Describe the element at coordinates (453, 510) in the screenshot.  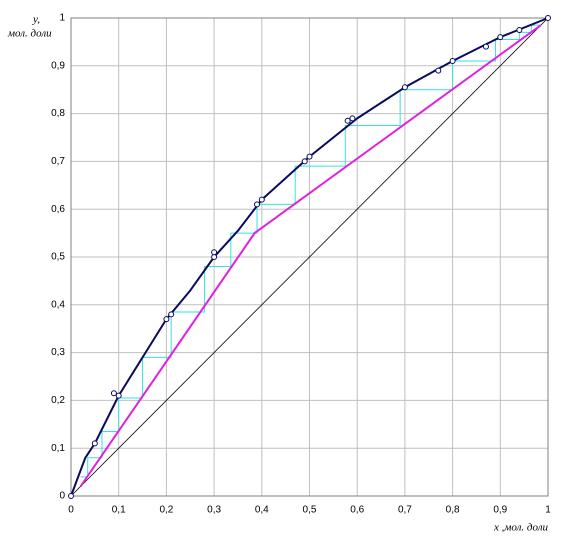
I see `x-tick-label: 0,8` at that location.